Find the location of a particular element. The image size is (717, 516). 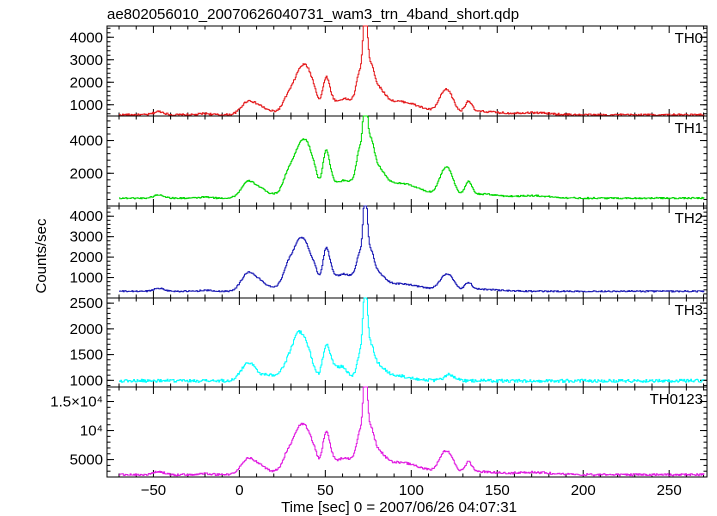

series-line-th1 is located at coordinates (412, 157).